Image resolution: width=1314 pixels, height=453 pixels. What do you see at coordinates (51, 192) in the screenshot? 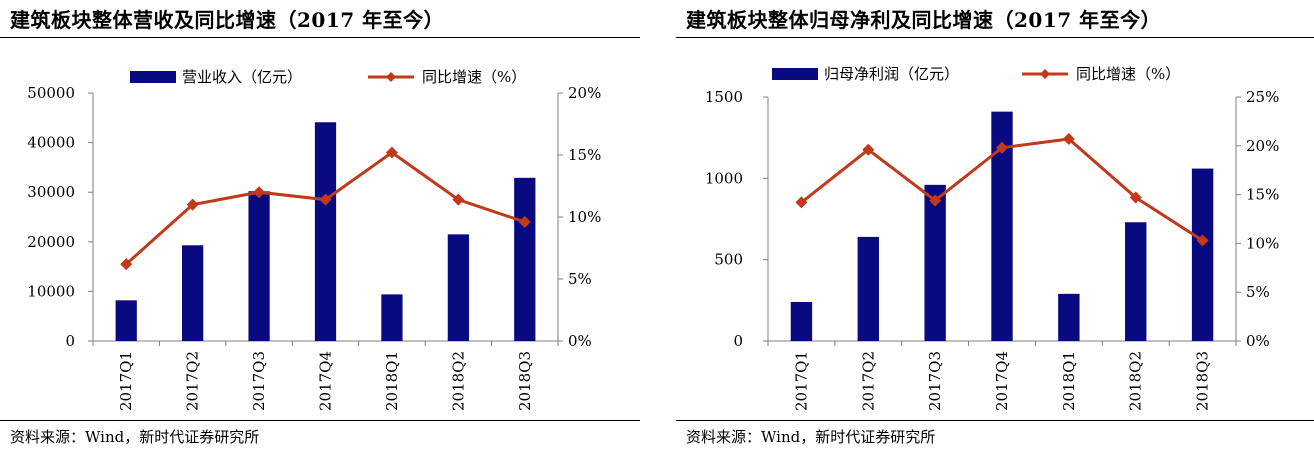
I see `y-left-tick-label: 30000` at bounding box center [51, 192].